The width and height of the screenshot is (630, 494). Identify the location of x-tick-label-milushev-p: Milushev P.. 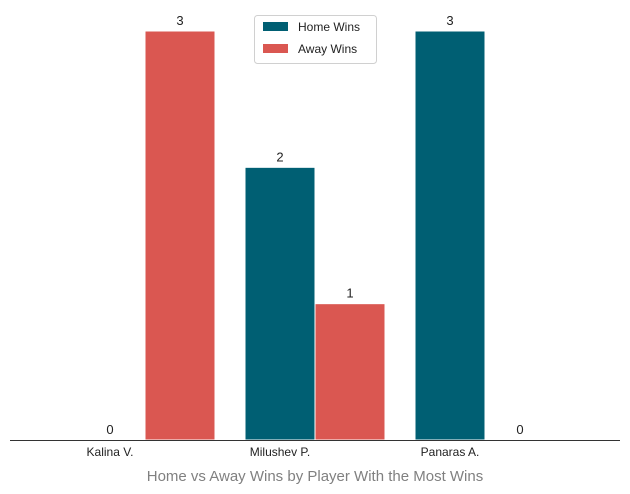
(280, 452).